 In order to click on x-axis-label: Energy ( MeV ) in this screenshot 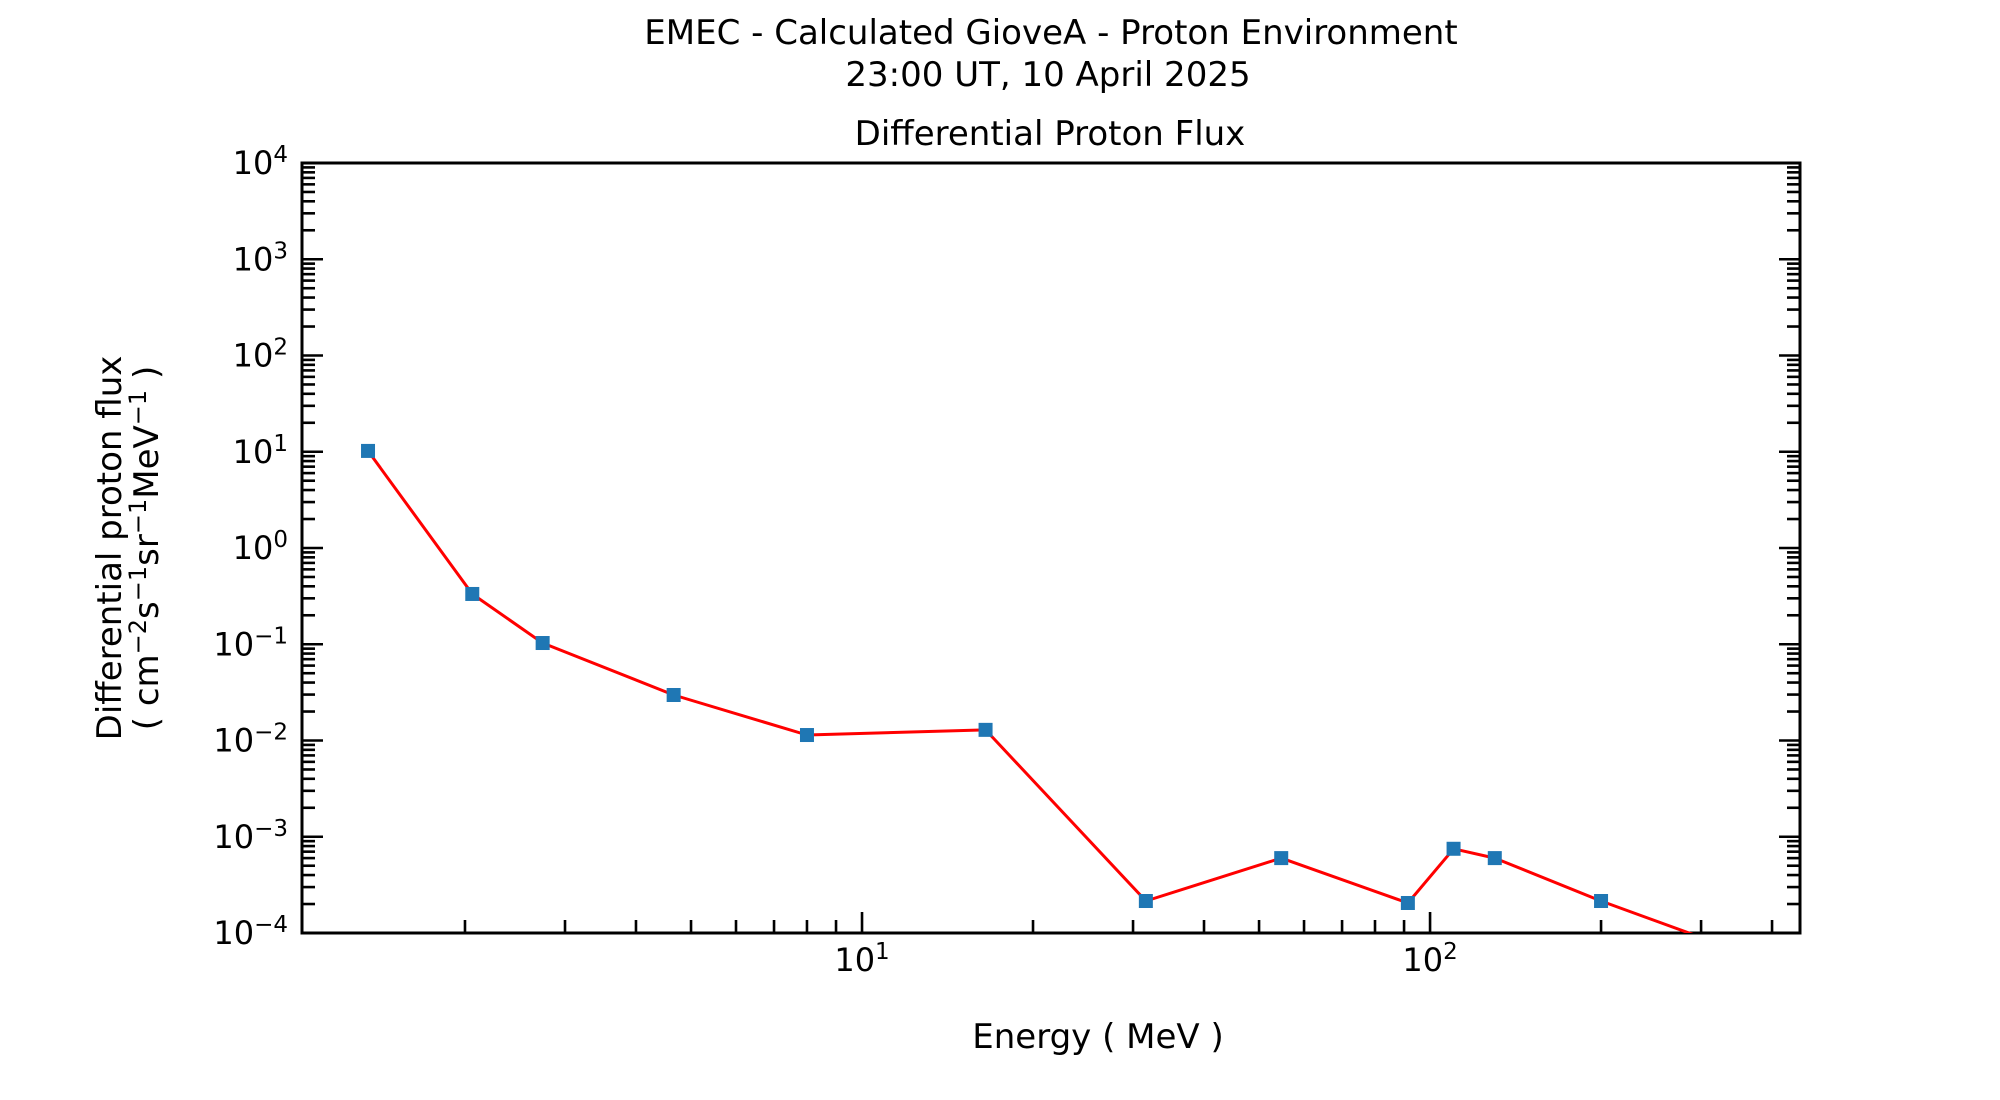, I will do `click(1098, 1037)`.